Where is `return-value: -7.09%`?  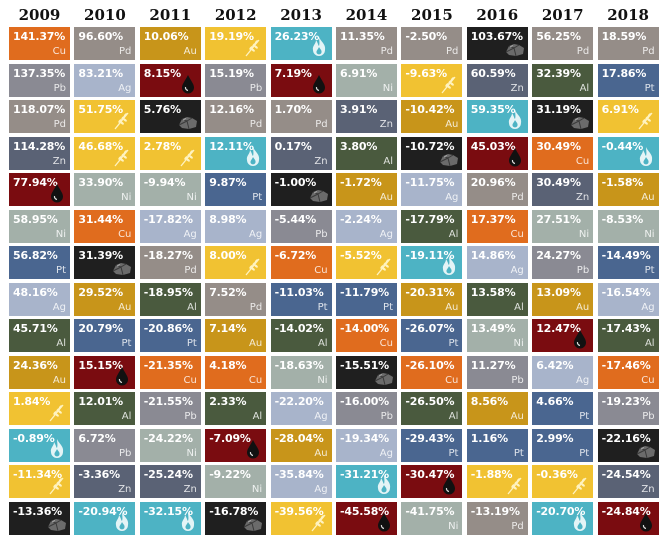
return-value: -7.09% is located at coordinates (230, 438).